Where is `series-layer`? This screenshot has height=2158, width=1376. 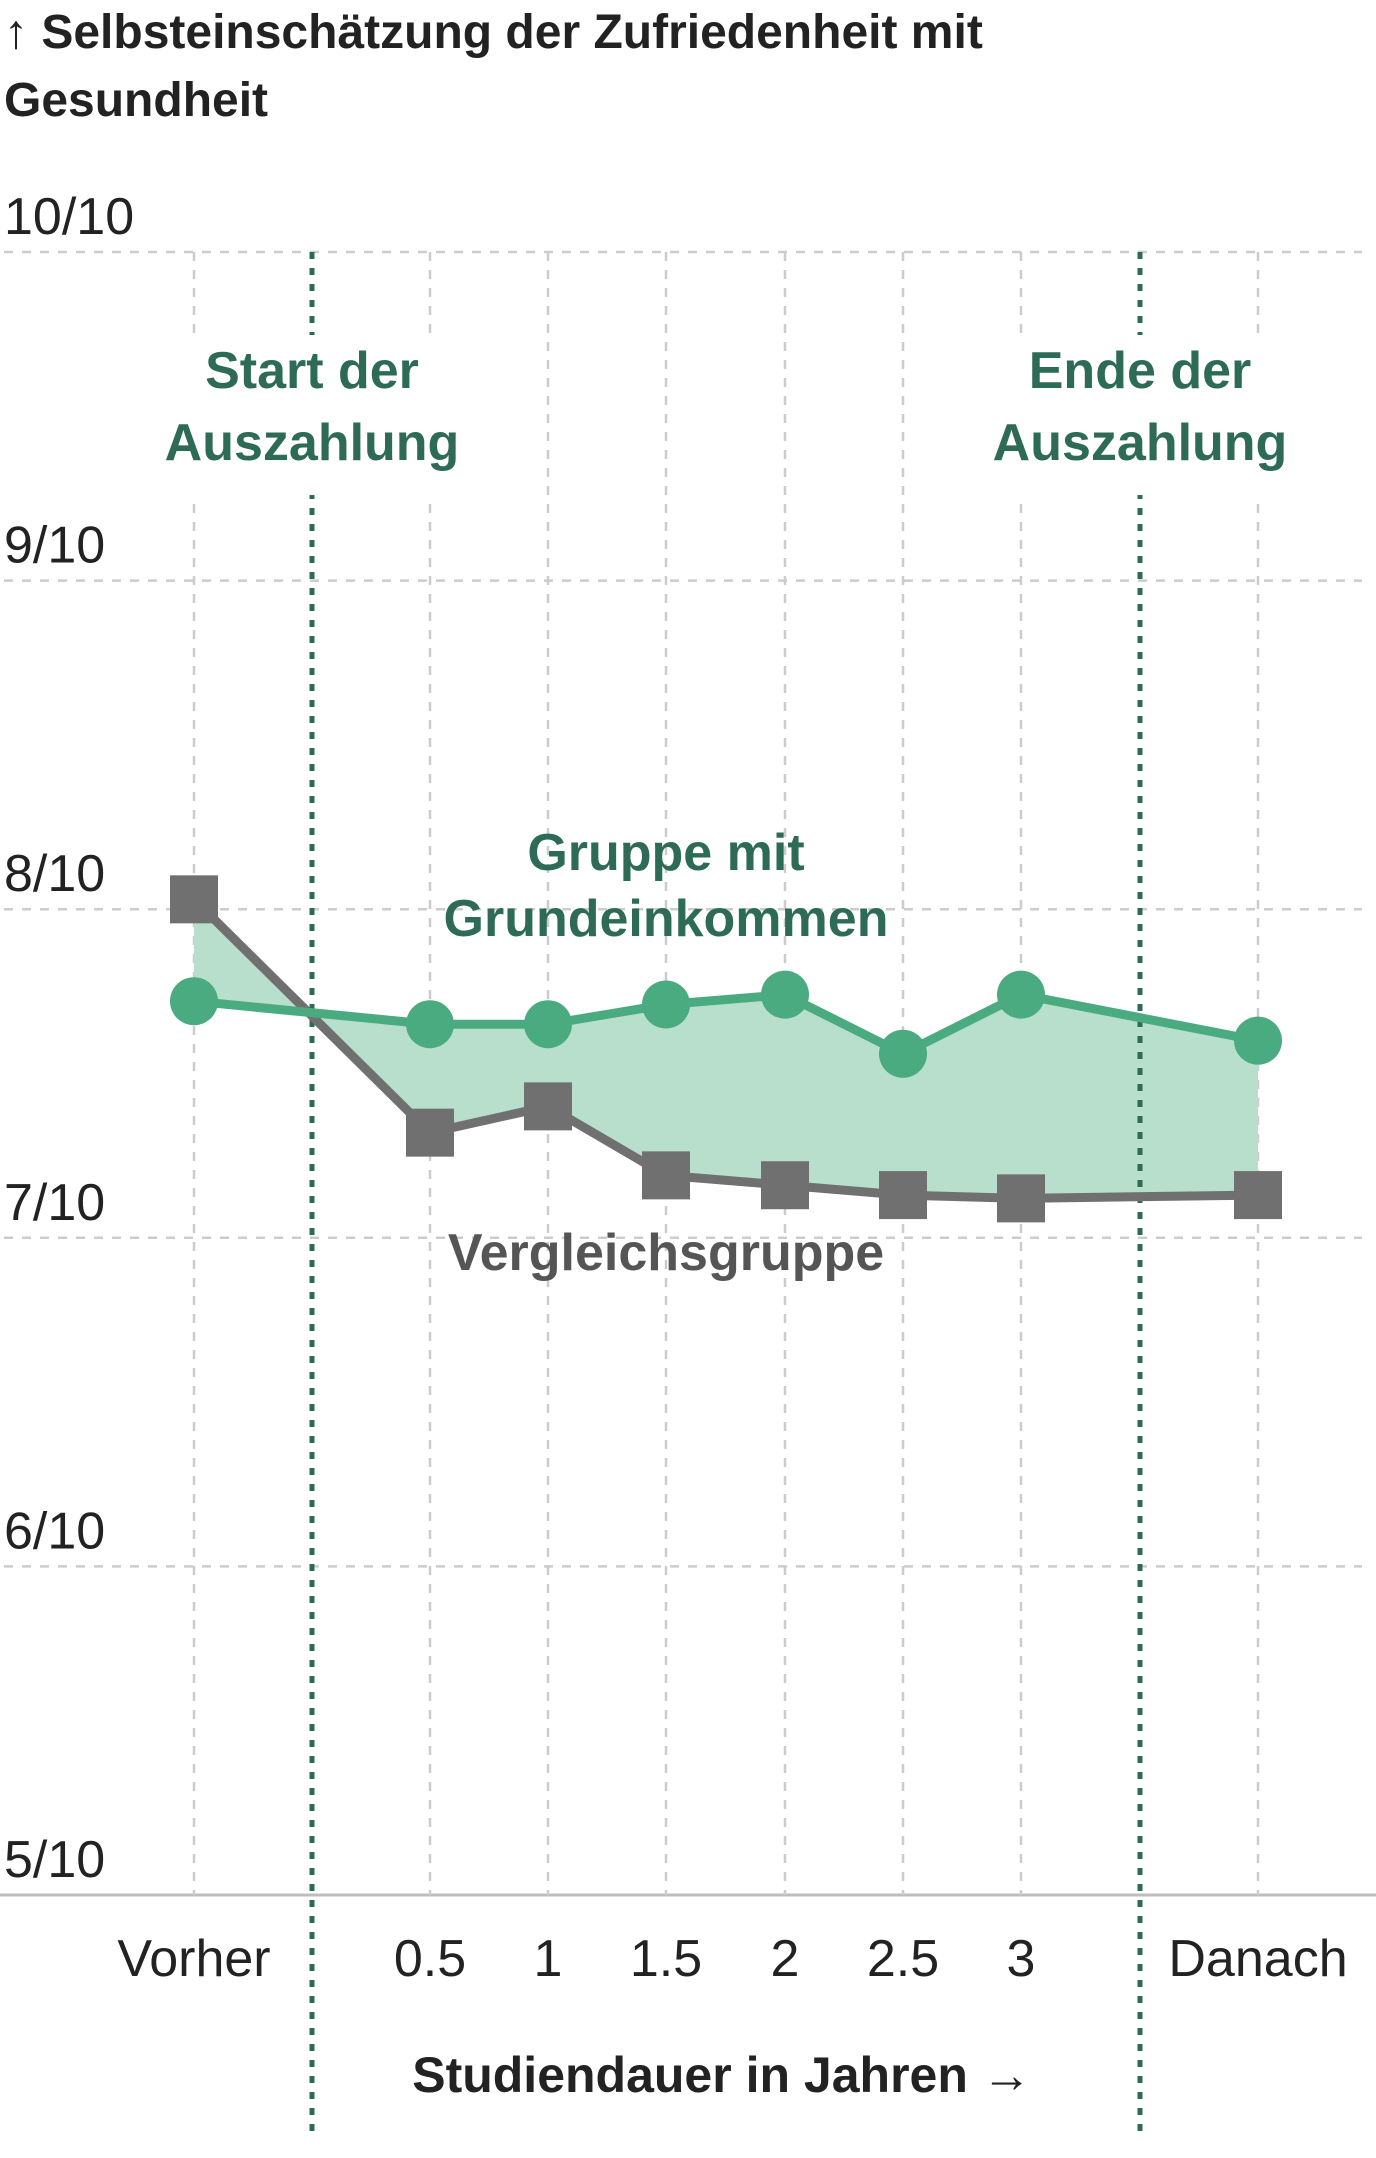 series-layer is located at coordinates (726, 1049).